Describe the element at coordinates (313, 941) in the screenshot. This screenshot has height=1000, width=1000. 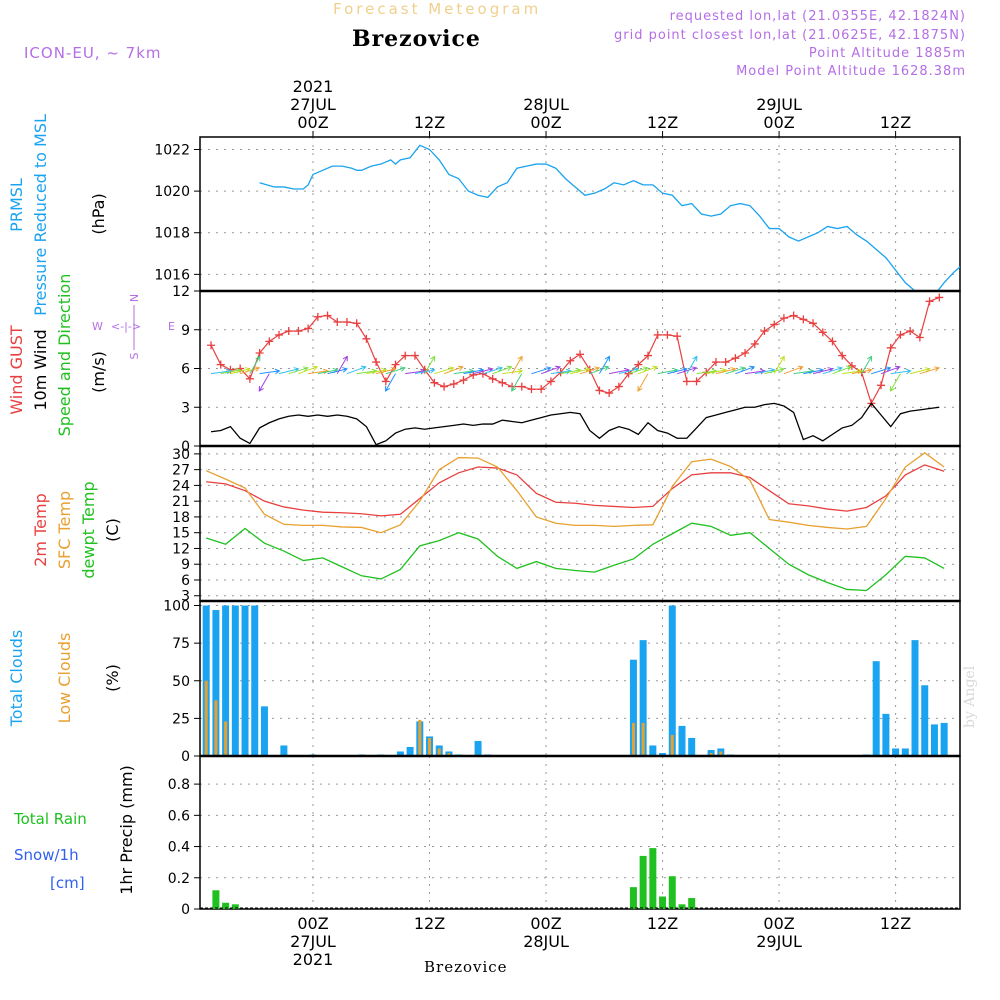
I see `time-label-bottom: 27JUL` at that location.